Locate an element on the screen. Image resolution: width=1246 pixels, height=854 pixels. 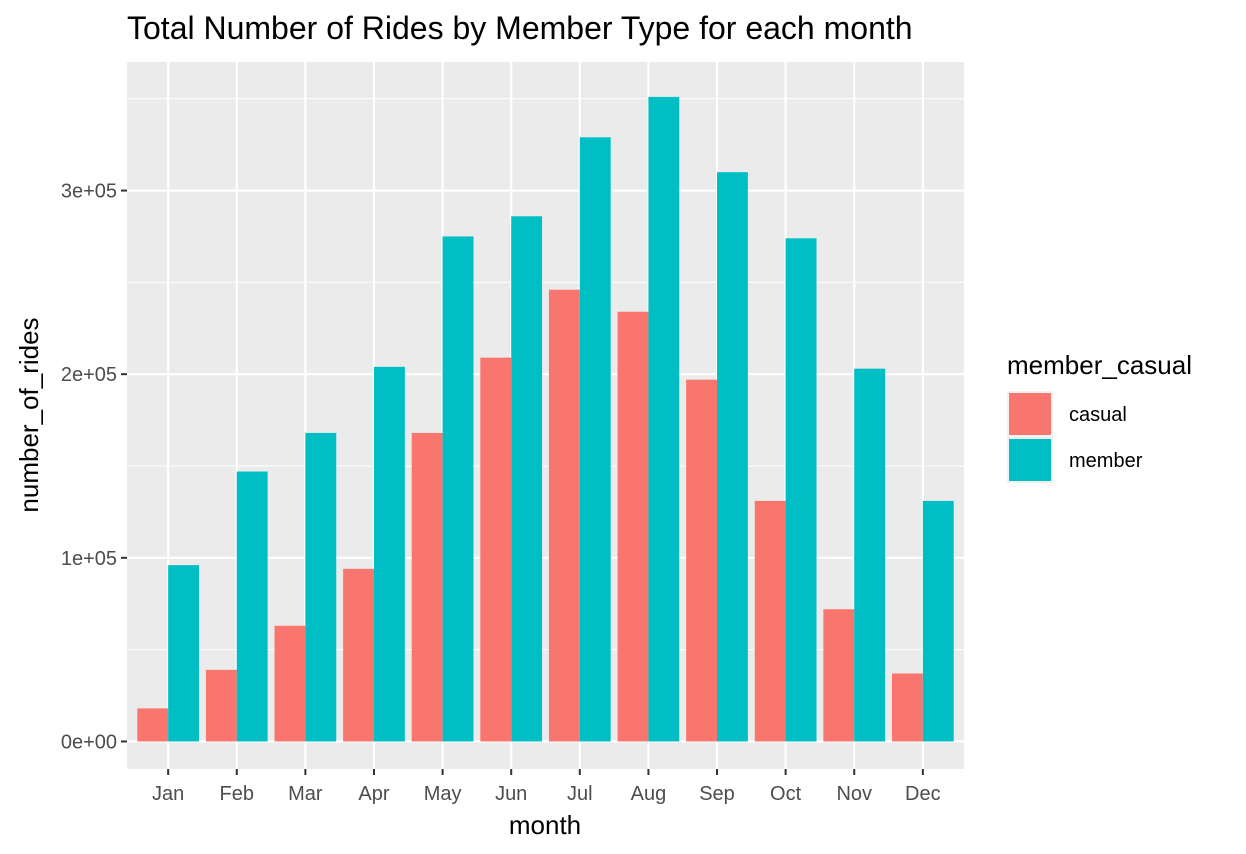
bar-member-may is located at coordinates (458, 489).